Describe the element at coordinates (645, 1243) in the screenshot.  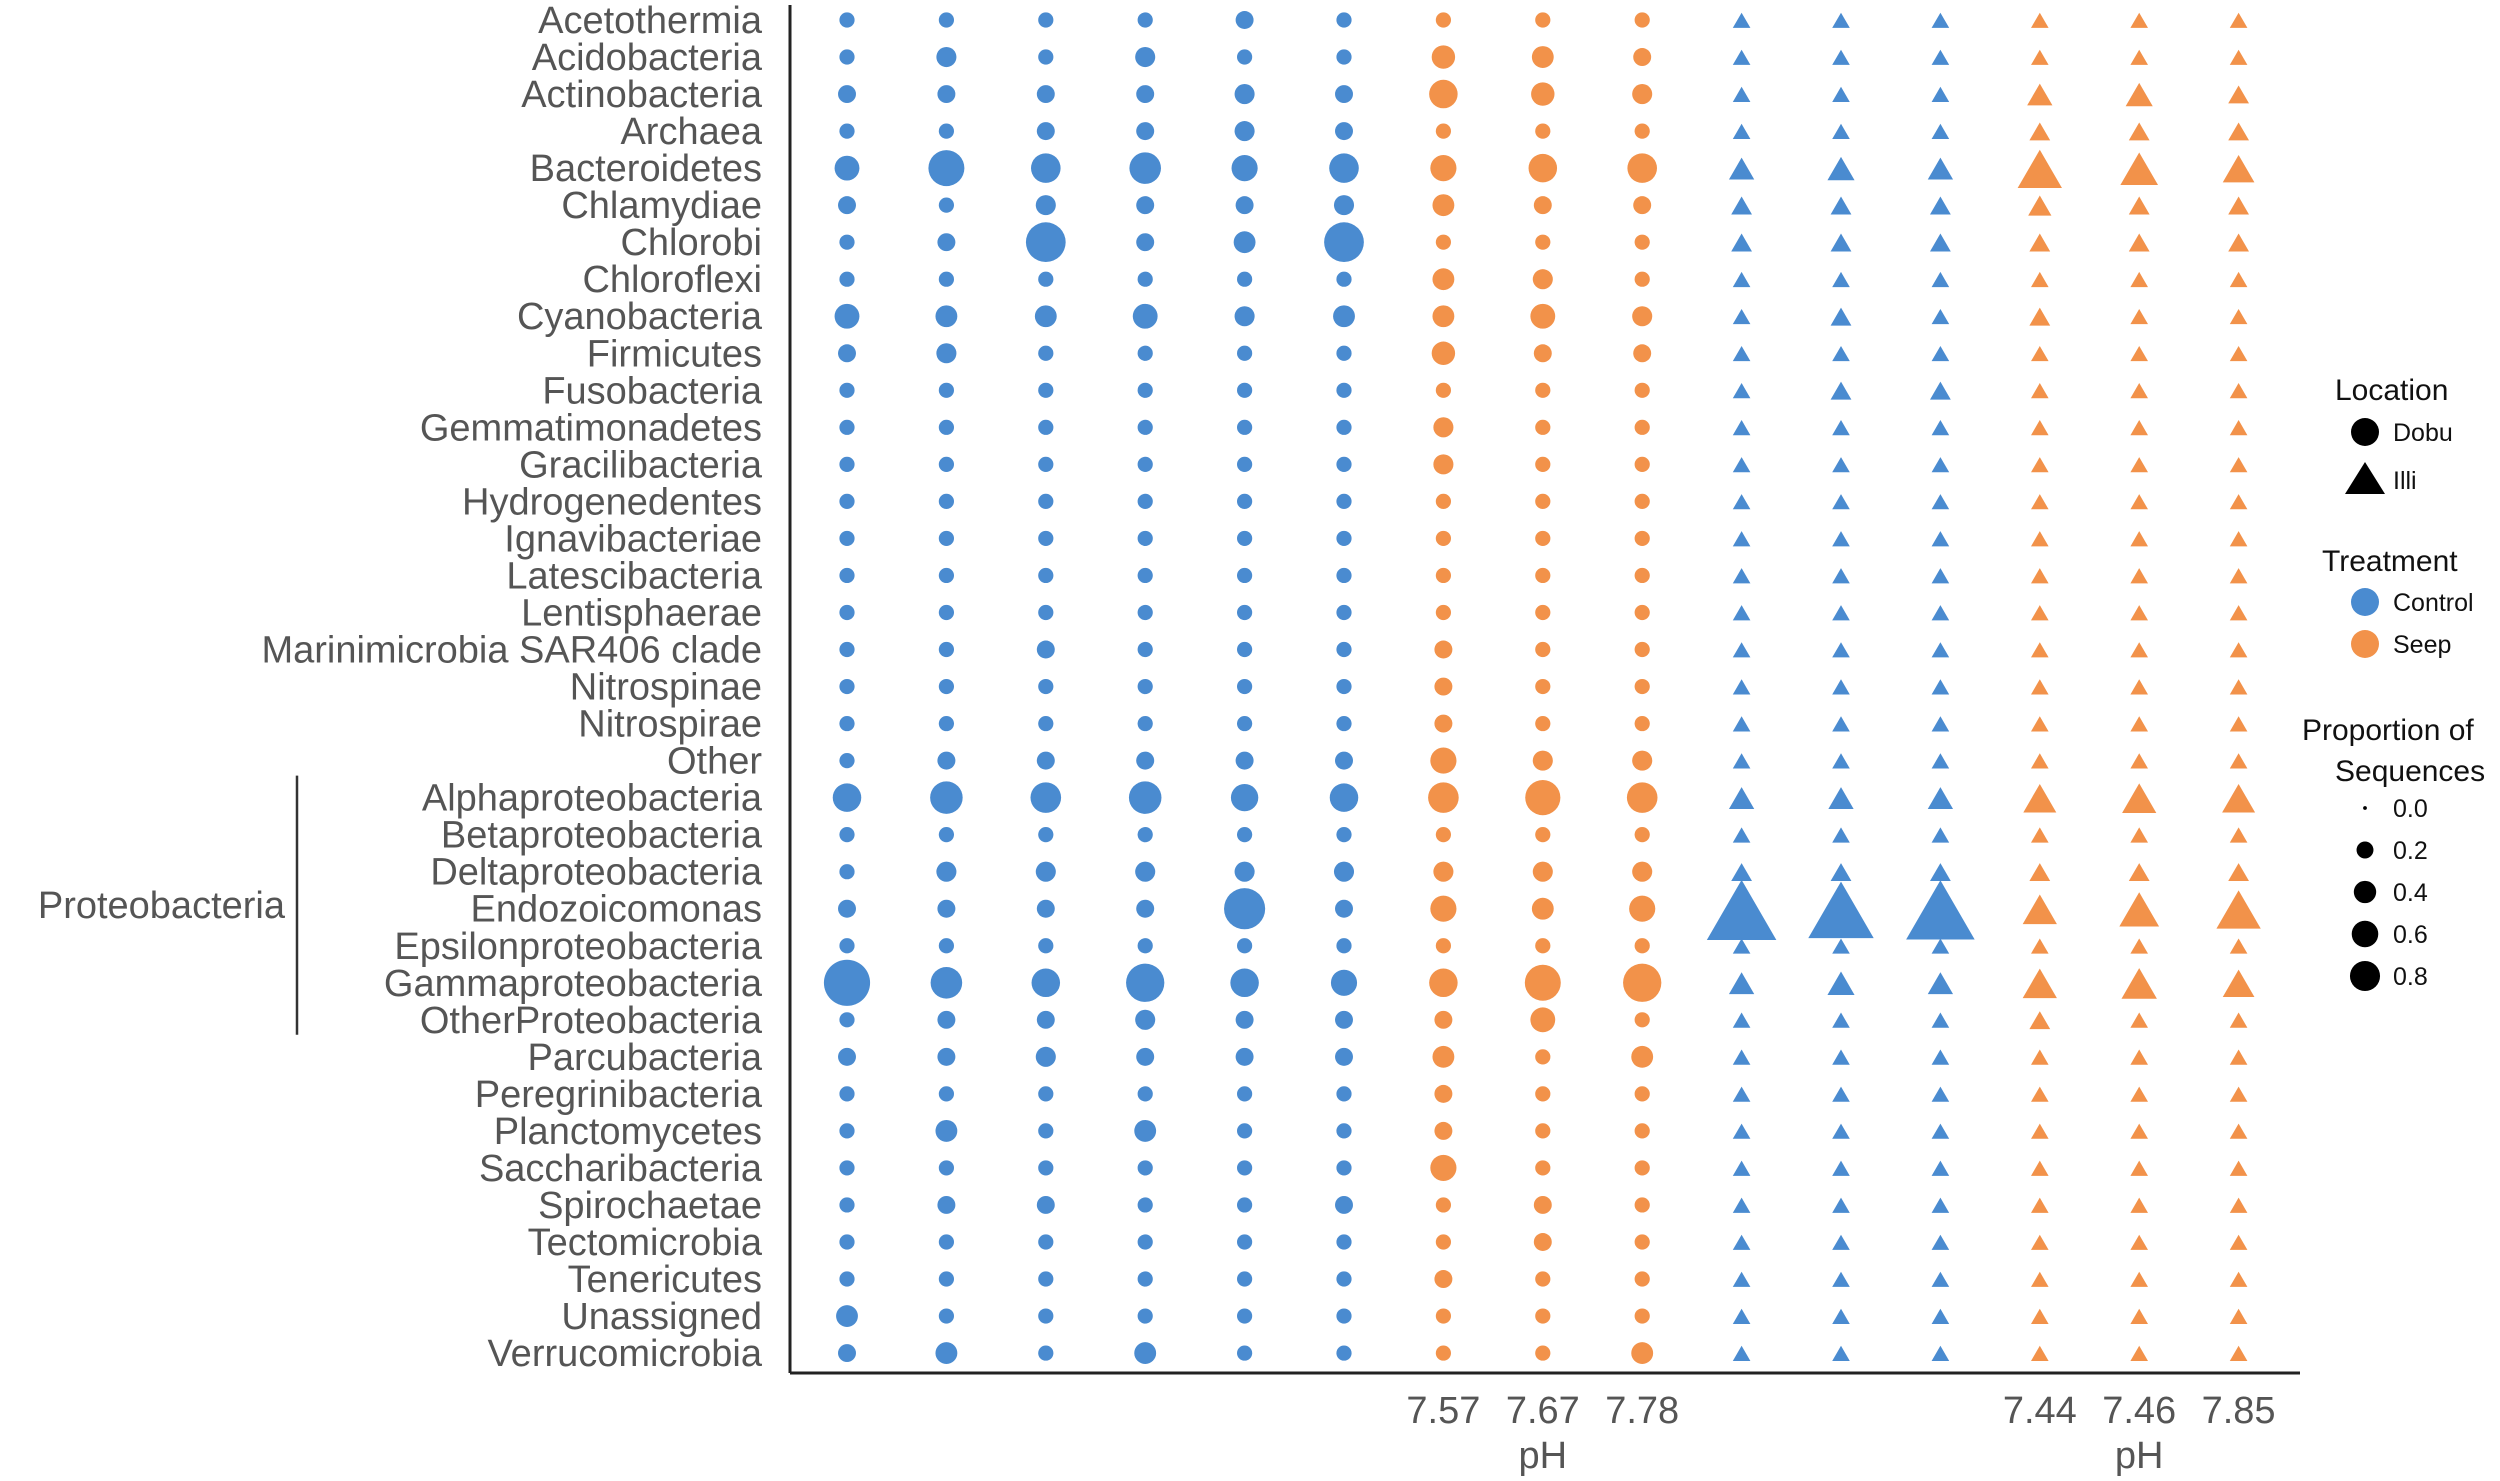
I see `y-tick-label-tectomicrobia: Tectomicrobia` at that location.